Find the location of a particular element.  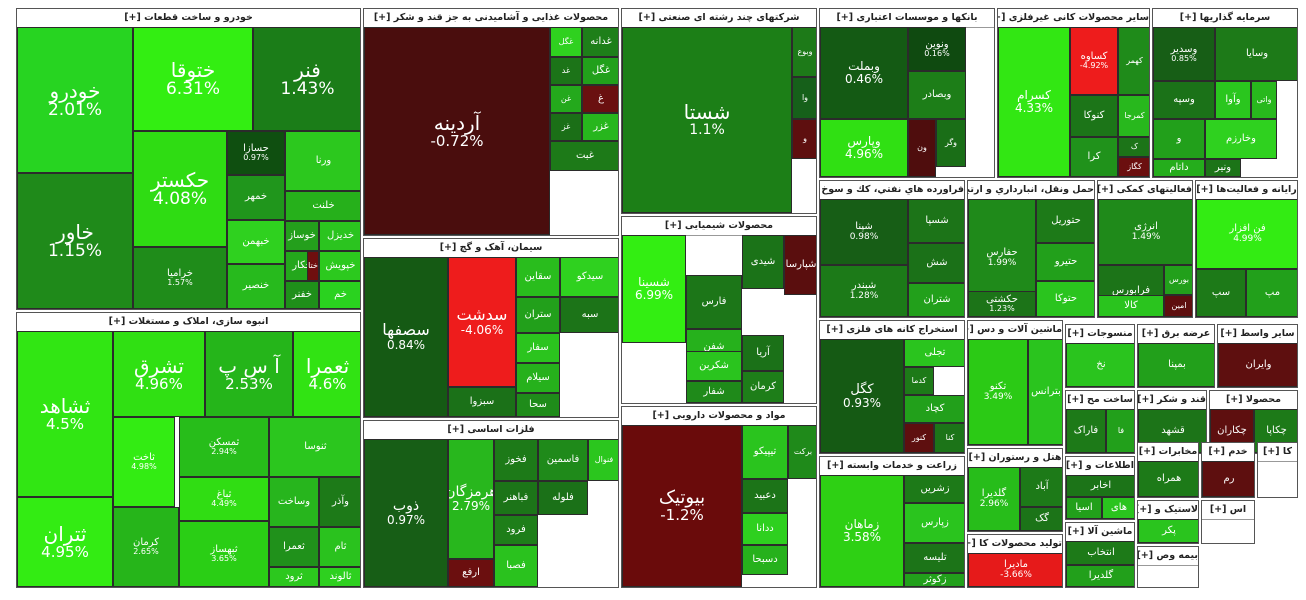

stock-tile: سصفها 0.84% is located at coordinates (406, 337).